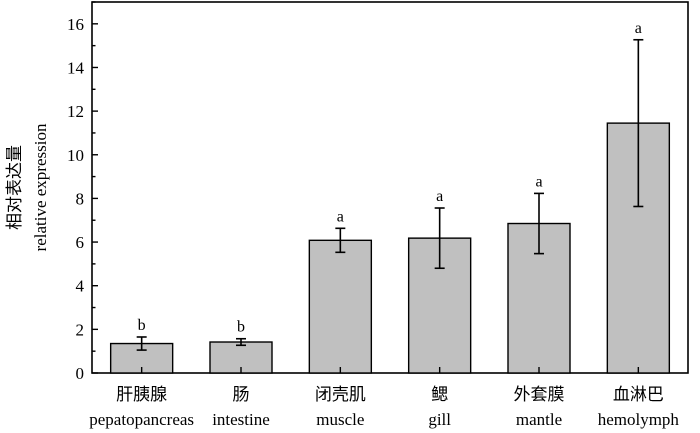  What do you see at coordinates (75, 111) in the screenshot?
I see `y-tick-label: 12` at bounding box center [75, 111].